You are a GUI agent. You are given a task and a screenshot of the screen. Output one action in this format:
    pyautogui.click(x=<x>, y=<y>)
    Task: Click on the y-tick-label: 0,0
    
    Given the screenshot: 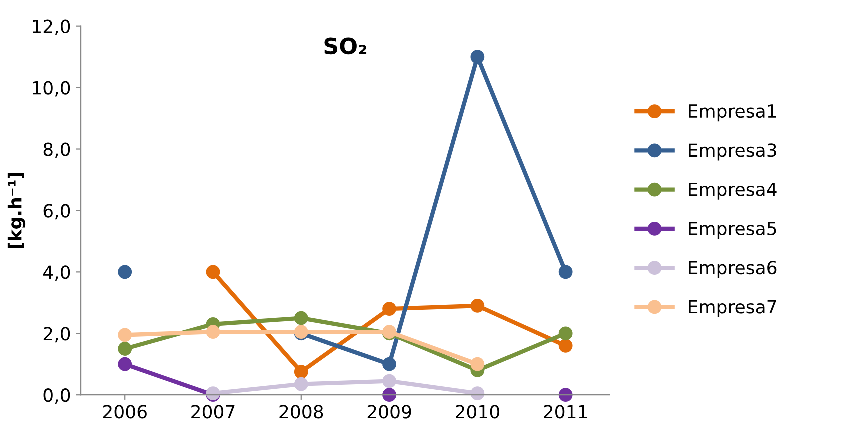 What is the action you would take?
    pyautogui.click(x=57, y=396)
    